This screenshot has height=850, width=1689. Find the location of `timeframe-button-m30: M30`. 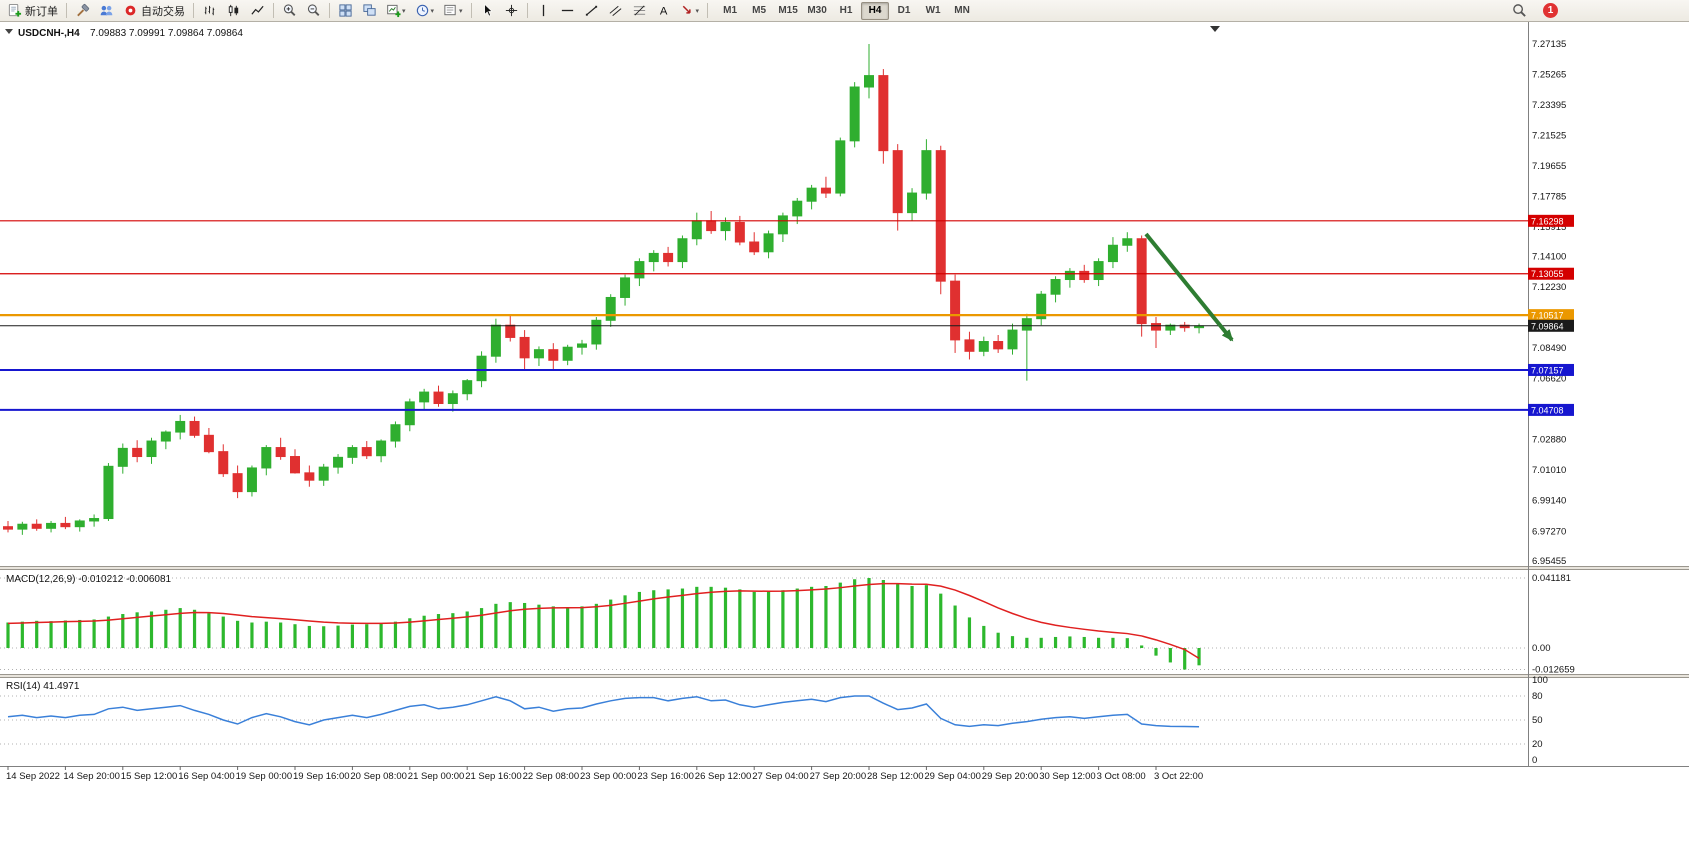

timeframe-button-m30: M30 is located at coordinates (817, 10).